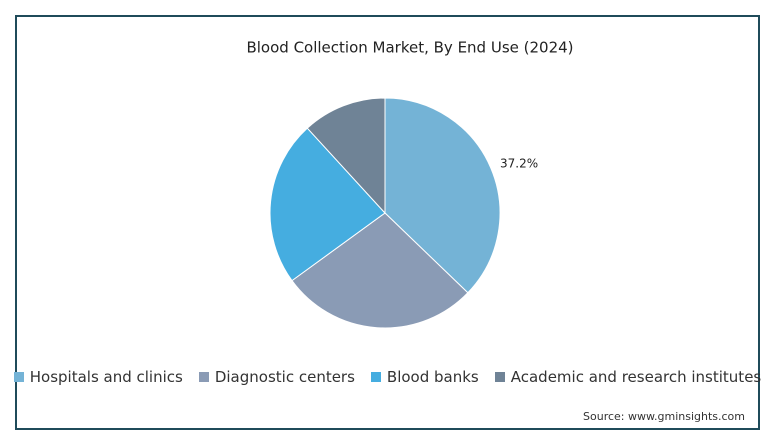 The image size is (775, 441). Describe the element at coordinates (636, 377) in the screenshot. I see `legend-label: Academic and research institutes` at that location.